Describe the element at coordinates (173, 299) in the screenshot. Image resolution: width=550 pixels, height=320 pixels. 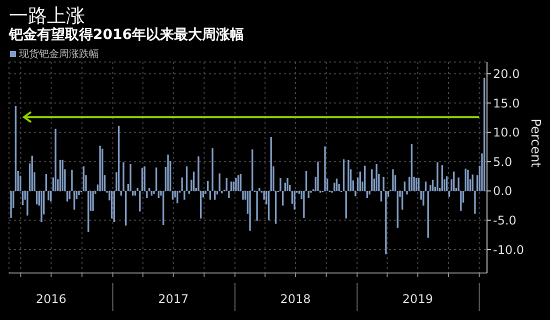
I see `x-tick-label: 2017` at that location.